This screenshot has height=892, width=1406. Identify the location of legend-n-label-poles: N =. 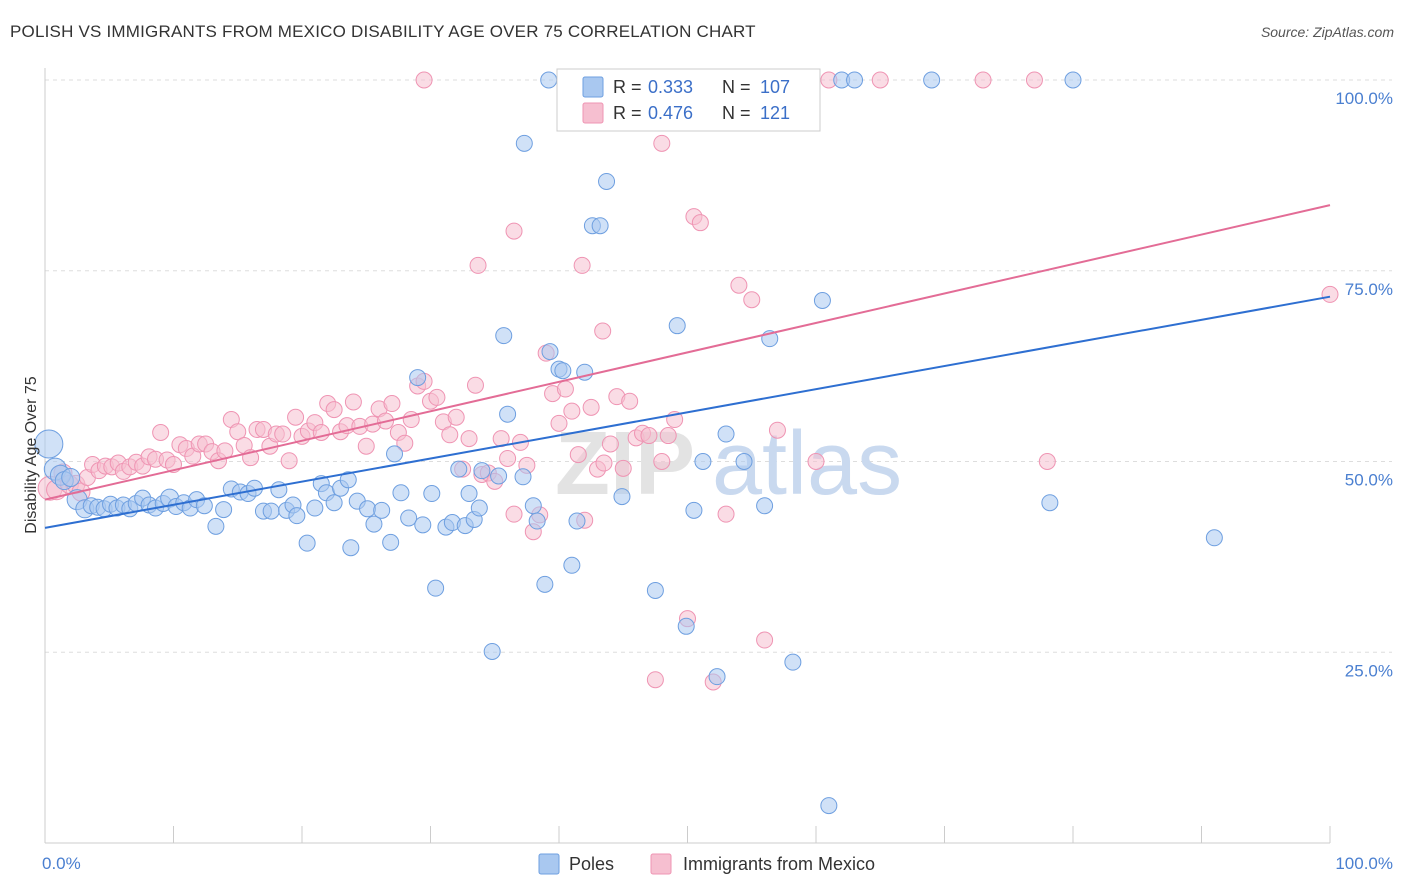
(736, 87).